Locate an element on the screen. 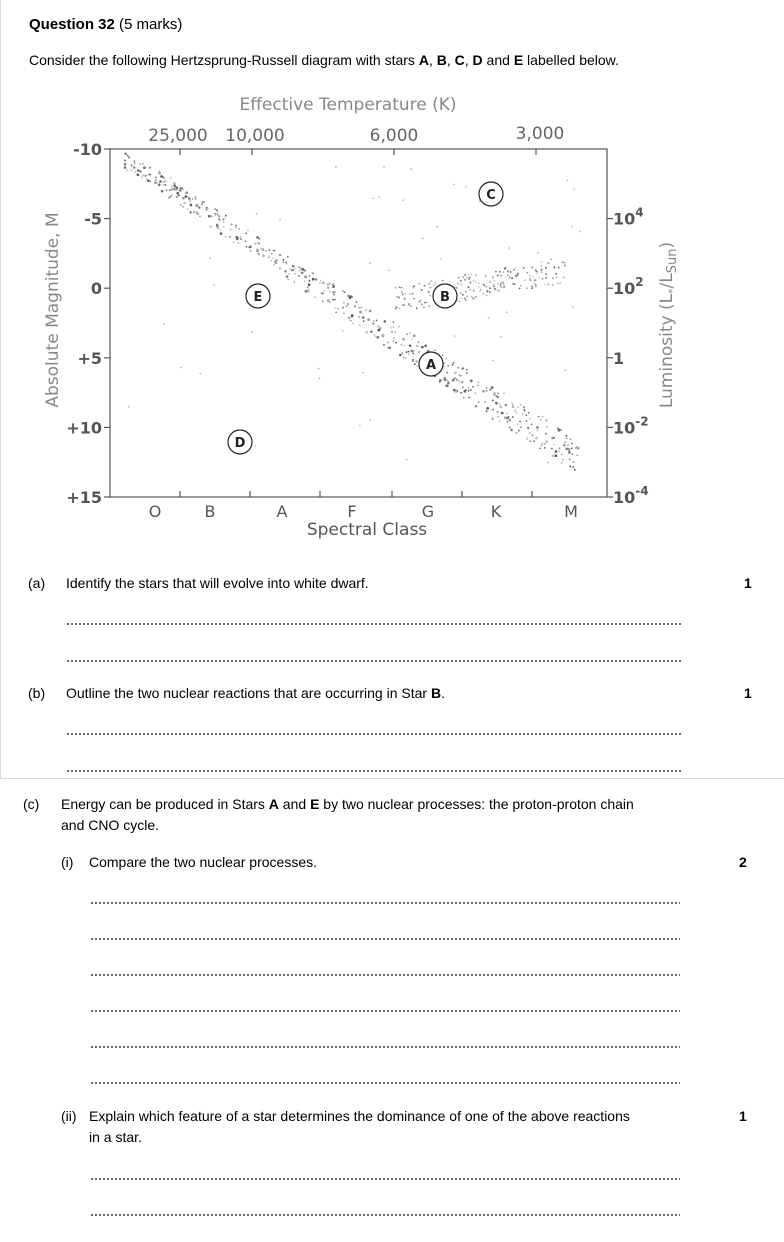 The image size is (784, 1242). intro-label-d: D is located at coordinates (477, 60).